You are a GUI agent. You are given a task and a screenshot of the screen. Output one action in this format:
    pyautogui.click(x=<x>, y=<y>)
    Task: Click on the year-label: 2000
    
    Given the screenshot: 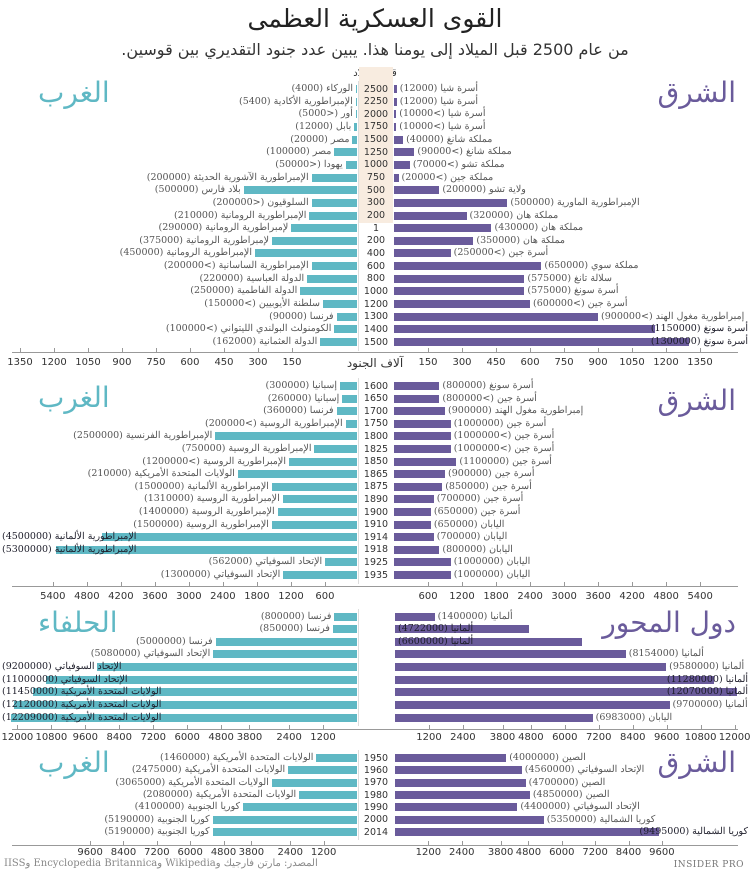 What is the action you would take?
    pyautogui.click(x=376, y=114)
    